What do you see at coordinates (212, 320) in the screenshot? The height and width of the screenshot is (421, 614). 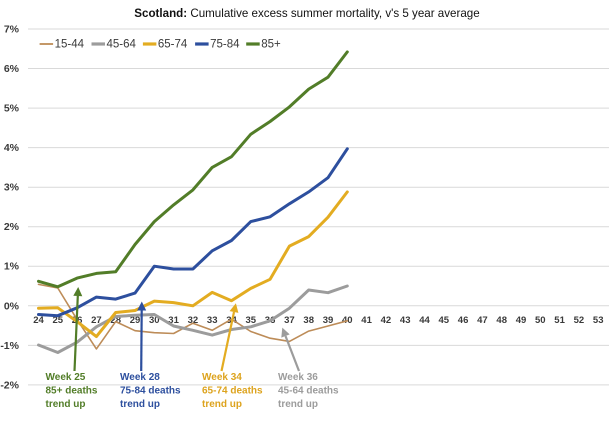 I see `svg-text: 33` at bounding box center [212, 320].